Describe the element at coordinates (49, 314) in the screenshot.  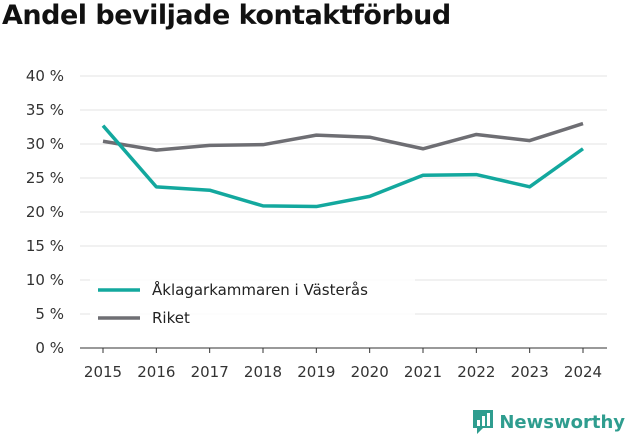
I see `y-tick-label: 5 %` at that location.